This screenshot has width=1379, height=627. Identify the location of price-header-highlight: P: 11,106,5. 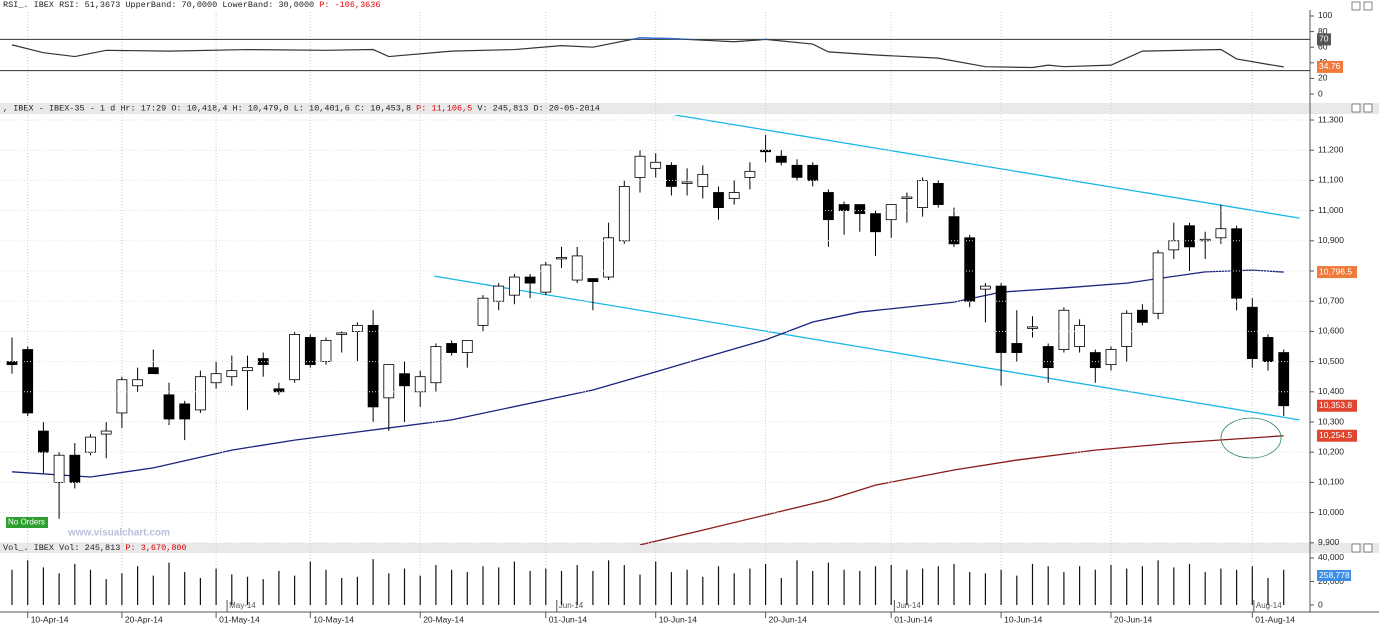
(444, 109).